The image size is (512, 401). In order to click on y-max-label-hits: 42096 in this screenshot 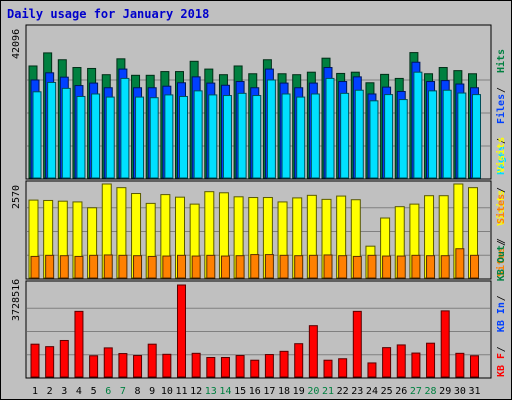, I will do `click(16, 44)`.